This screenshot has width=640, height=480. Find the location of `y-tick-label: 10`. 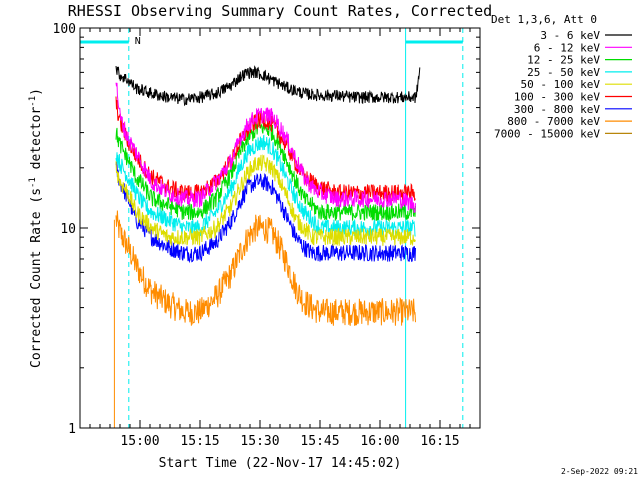

y-tick-label: 10 is located at coordinates (68, 229).